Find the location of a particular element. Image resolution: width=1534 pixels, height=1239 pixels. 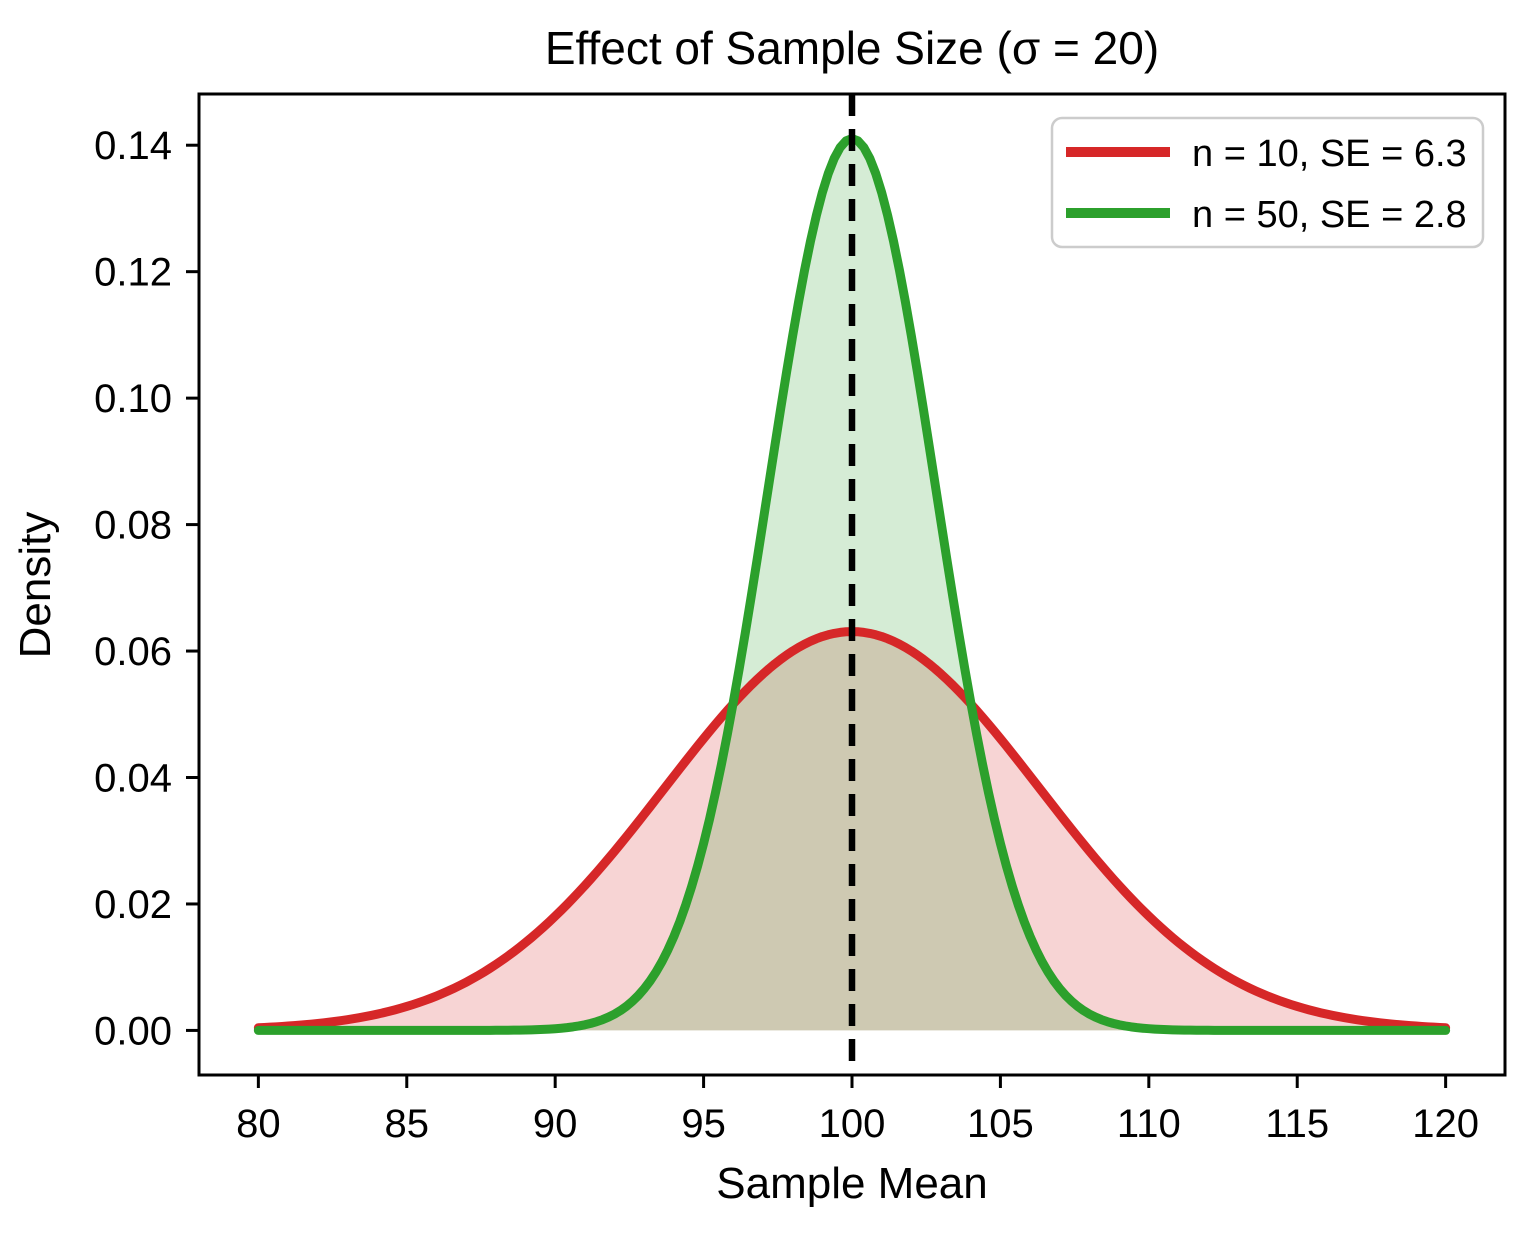

y-tick-label: 0.08 is located at coordinates (133, 526).